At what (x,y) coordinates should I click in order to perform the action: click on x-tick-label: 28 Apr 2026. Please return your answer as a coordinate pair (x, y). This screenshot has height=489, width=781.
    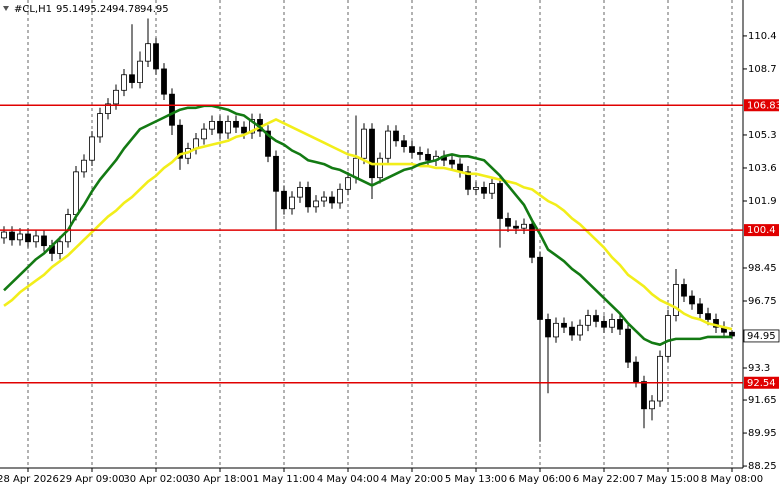
    Looking at the image, I should click on (29, 479).